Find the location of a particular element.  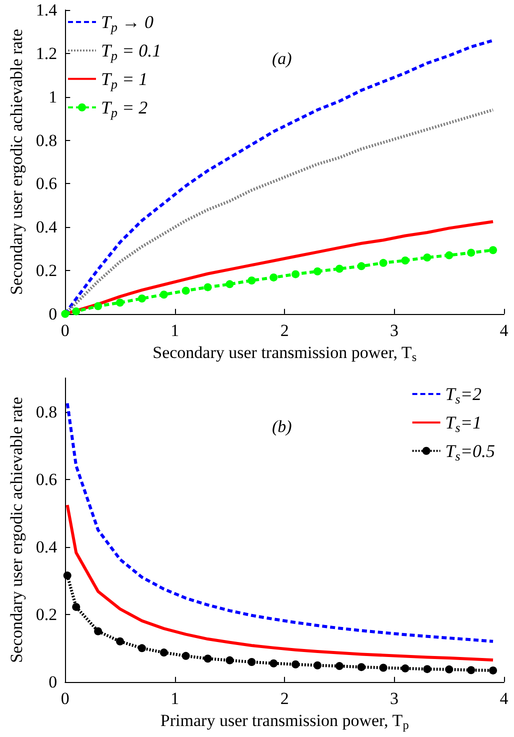

y-tick-label: 1.4 is located at coordinates (47, 10).